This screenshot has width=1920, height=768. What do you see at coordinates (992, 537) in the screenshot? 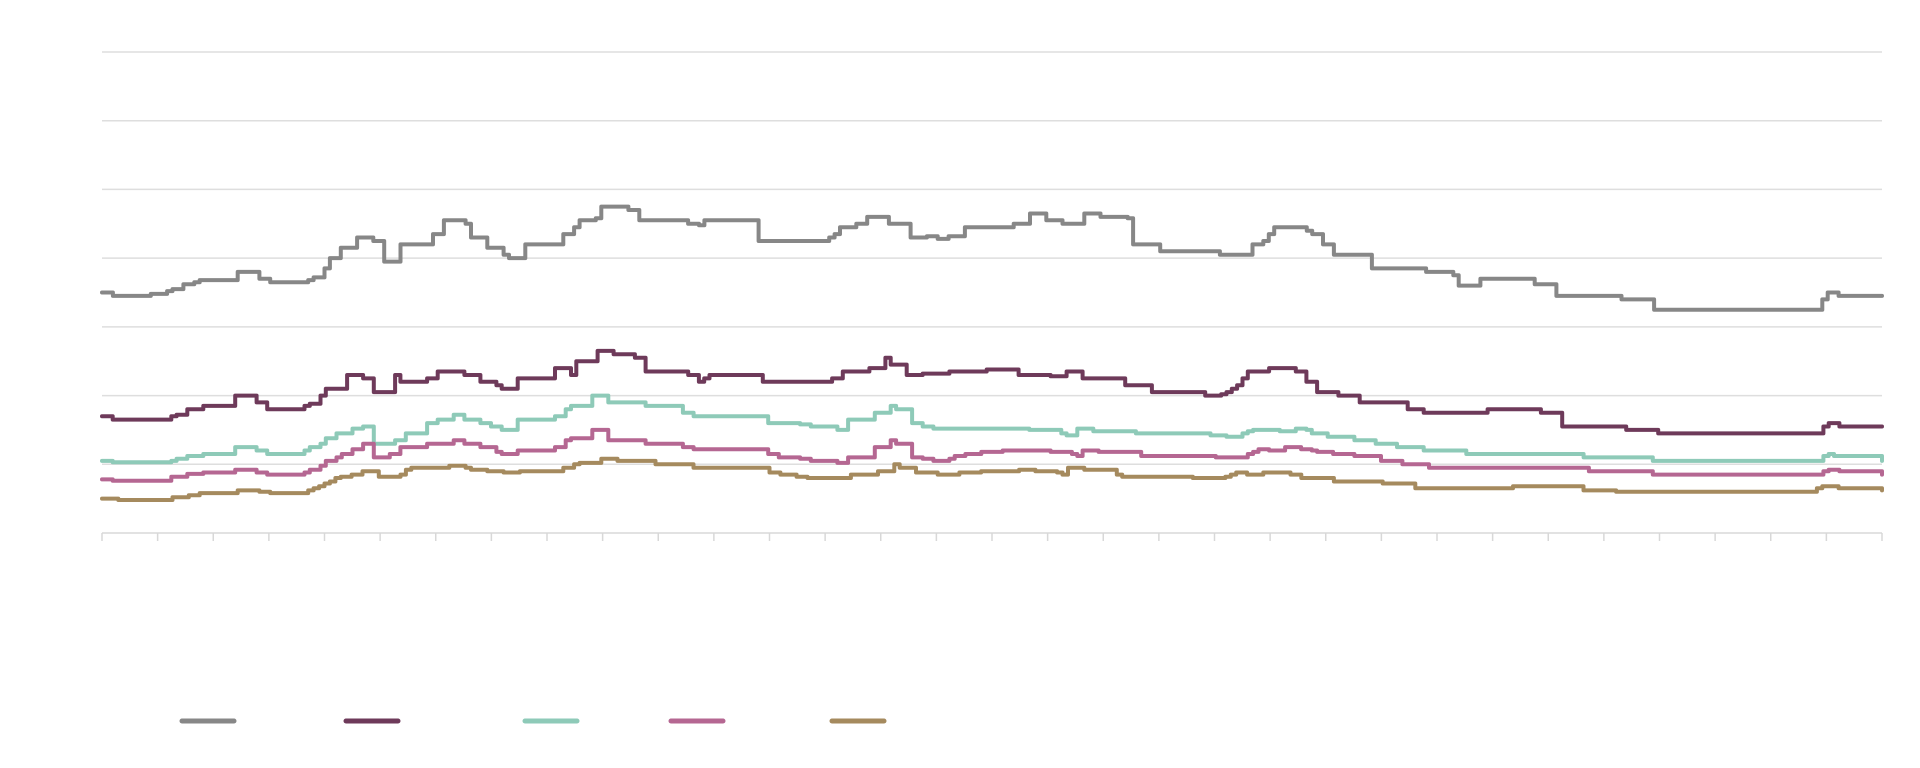
I see `x-axis-ticks` at bounding box center [992, 537].